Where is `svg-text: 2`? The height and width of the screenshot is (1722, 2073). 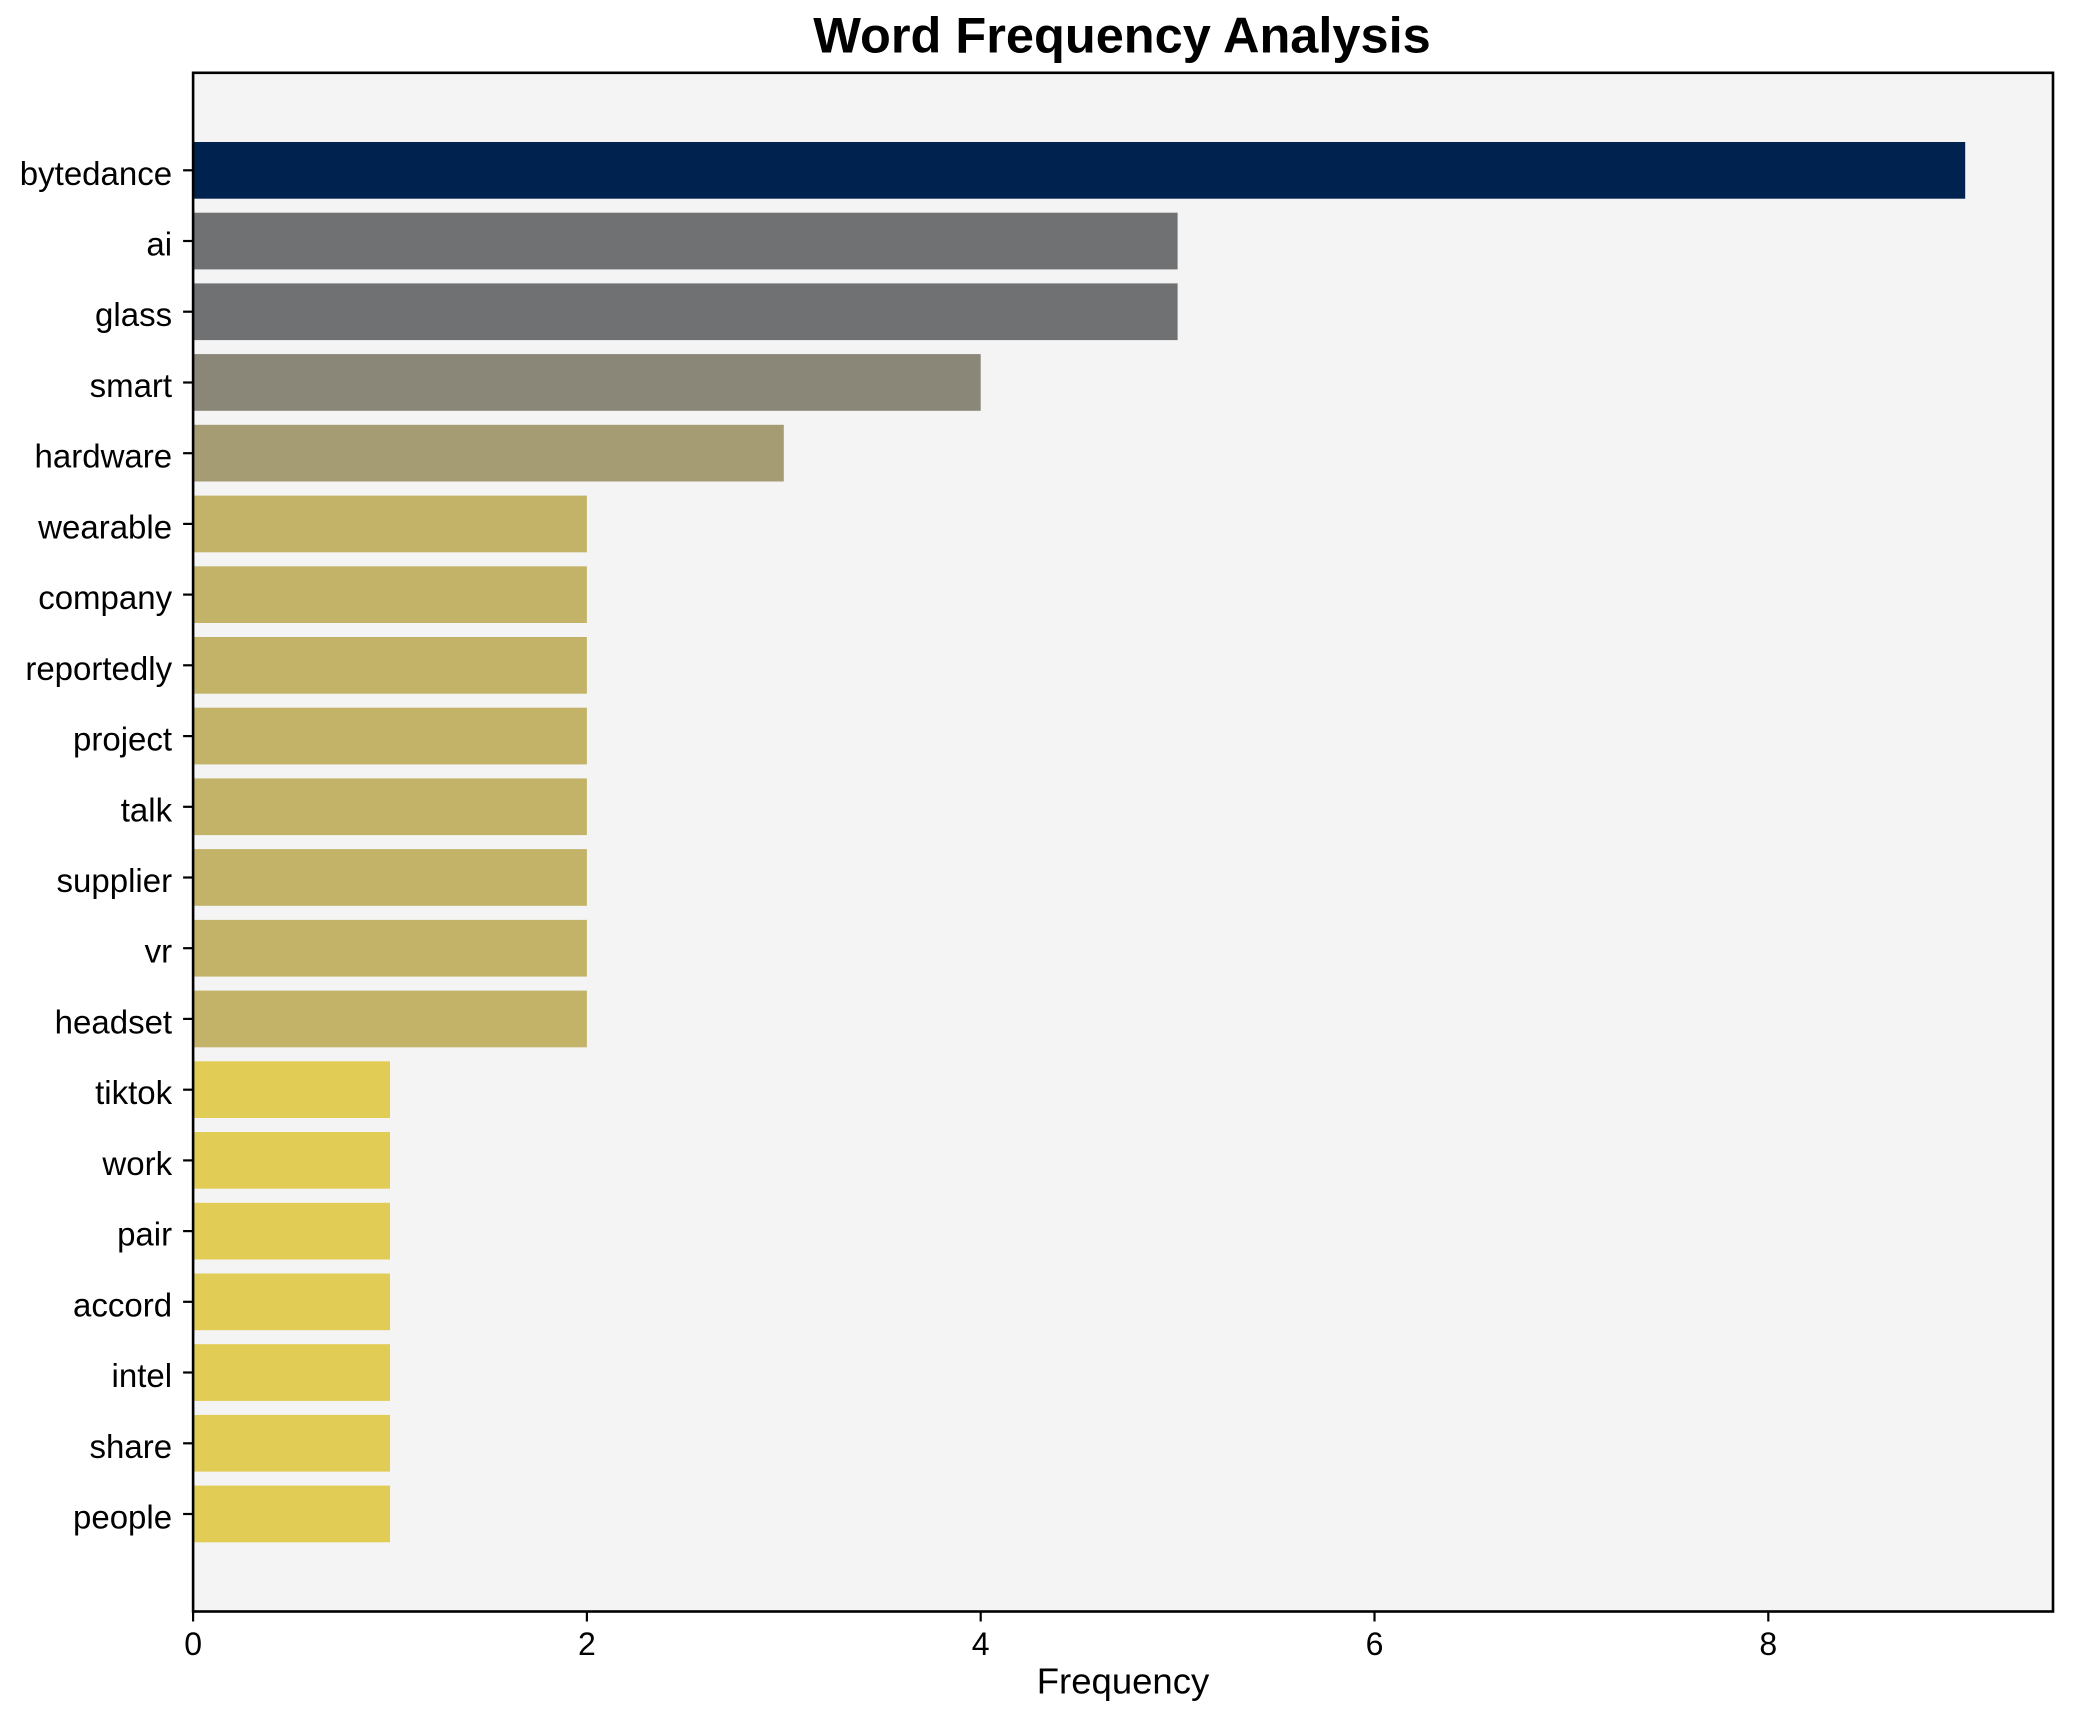
svg-text: 2 is located at coordinates (587, 1644).